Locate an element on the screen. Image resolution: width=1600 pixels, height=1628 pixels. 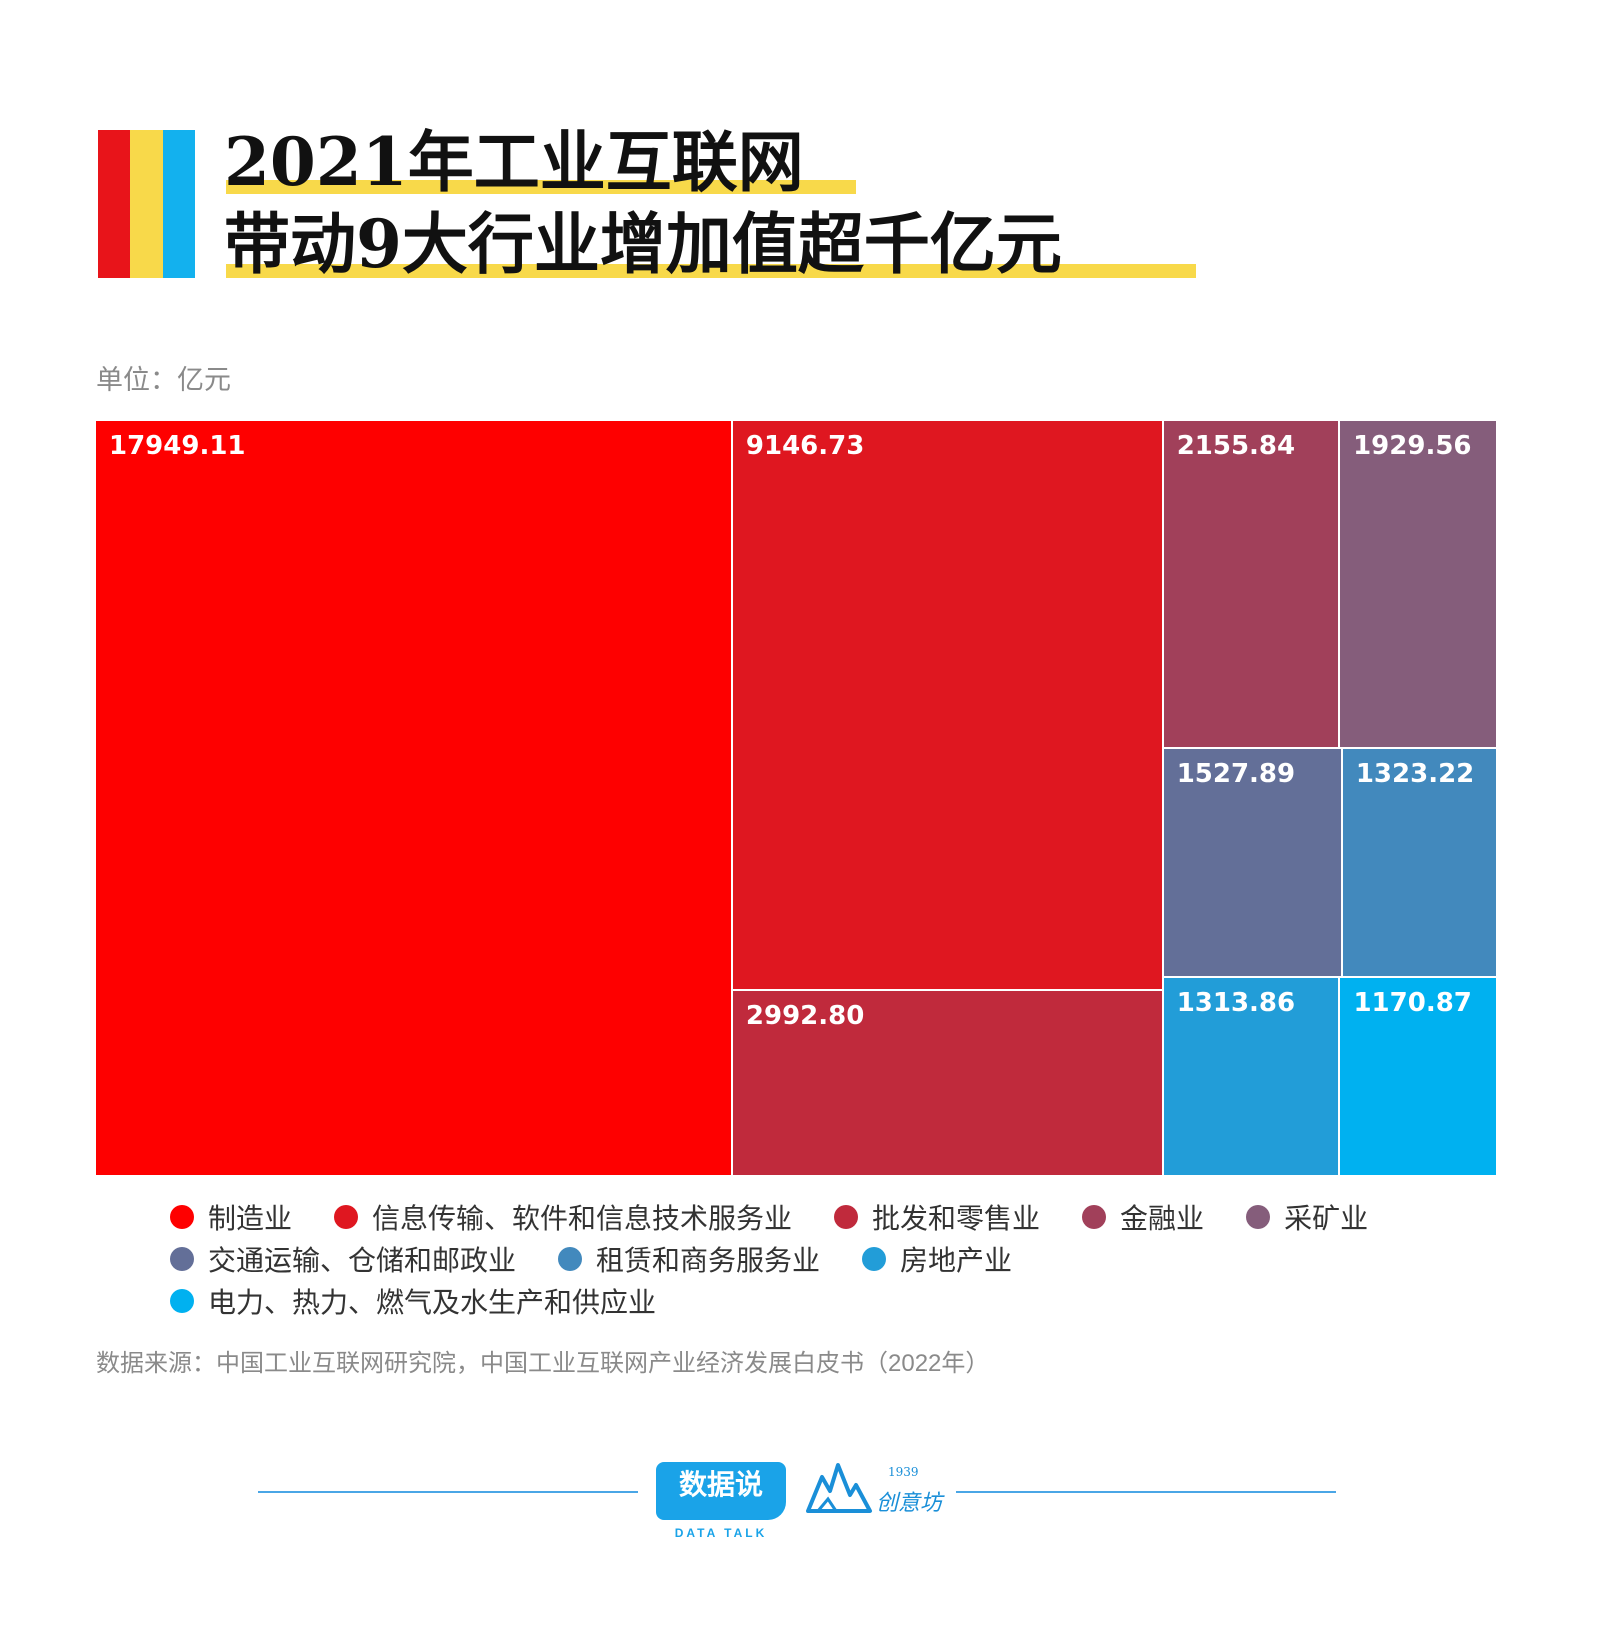
treemap-tile: 2155.84 is located at coordinates (1251, 584).